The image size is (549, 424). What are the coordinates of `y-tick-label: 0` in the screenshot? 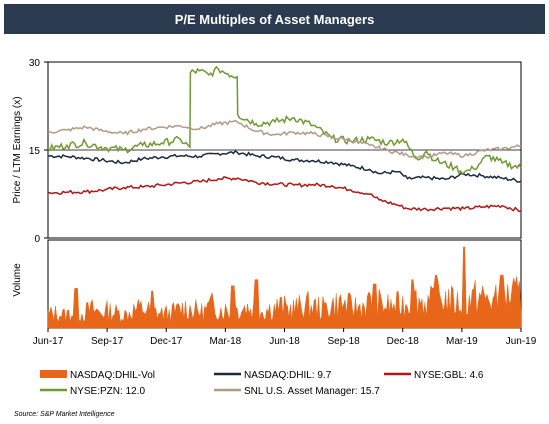 It's located at (37, 239).